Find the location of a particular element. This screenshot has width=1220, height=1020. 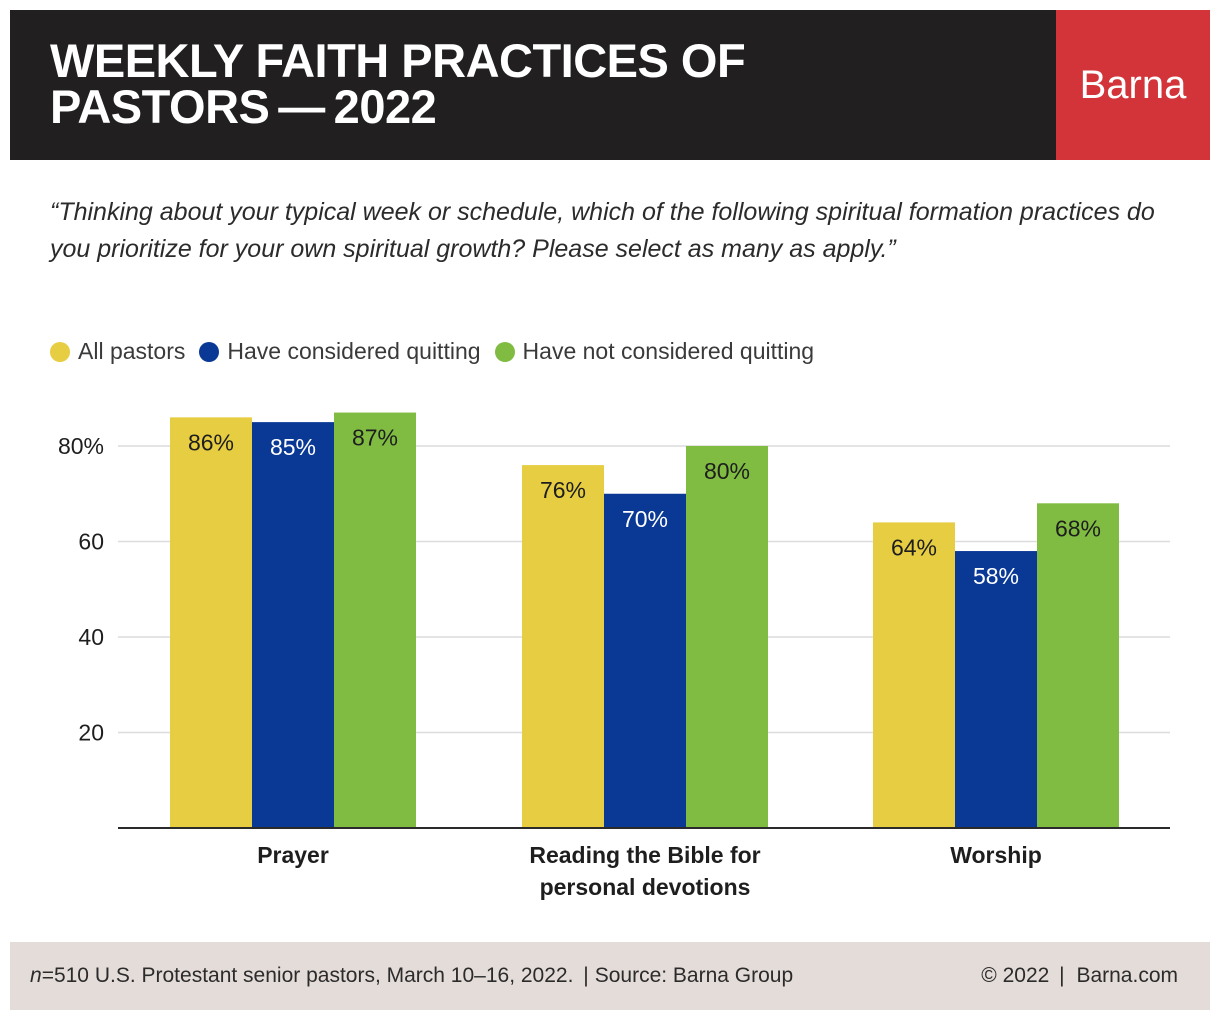

brand-logo: Barna is located at coordinates (1133, 85).